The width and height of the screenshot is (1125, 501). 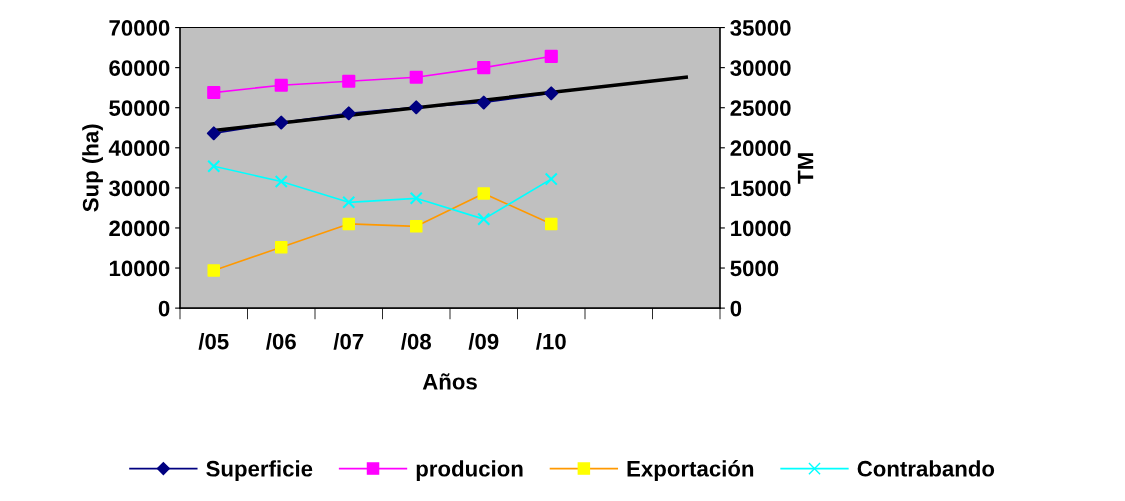 What do you see at coordinates (761, 228) in the screenshot?
I see `y2-tick-label: 10000` at bounding box center [761, 228].